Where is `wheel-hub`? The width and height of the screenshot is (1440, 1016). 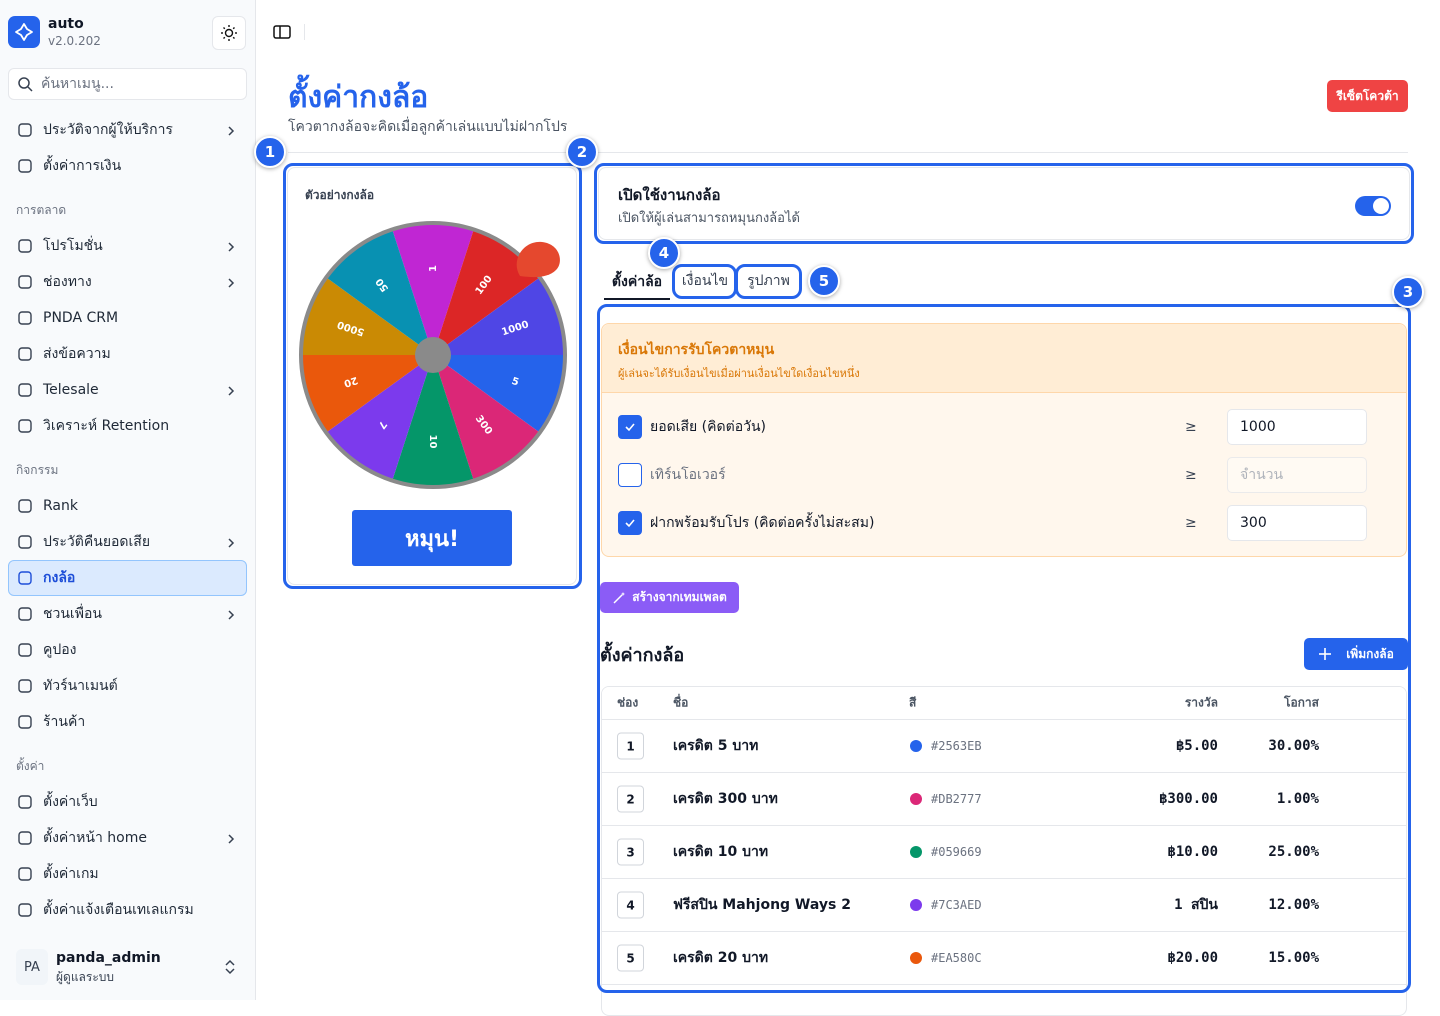 wheel-hub is located at coordinates (433, 355).